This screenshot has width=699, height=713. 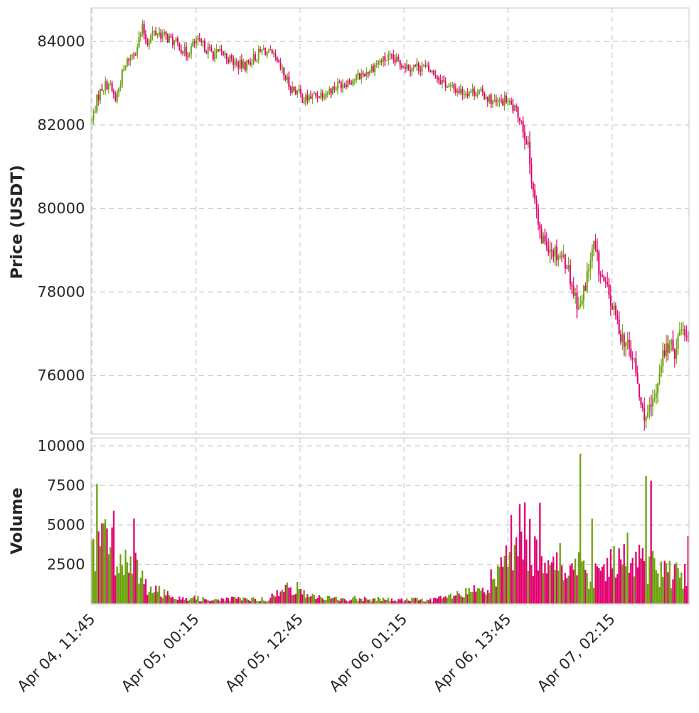 What do you see at coordinates (66, 525) in the screenshot?
I see `volume-tick-label: 5000` at bounding box center [66, 525].